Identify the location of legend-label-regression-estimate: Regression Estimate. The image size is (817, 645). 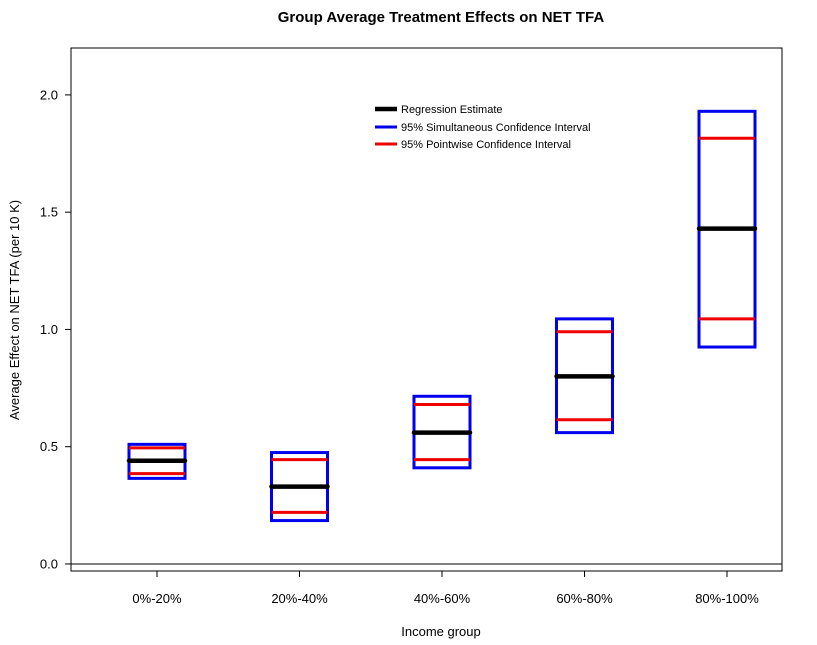
(452, 110).